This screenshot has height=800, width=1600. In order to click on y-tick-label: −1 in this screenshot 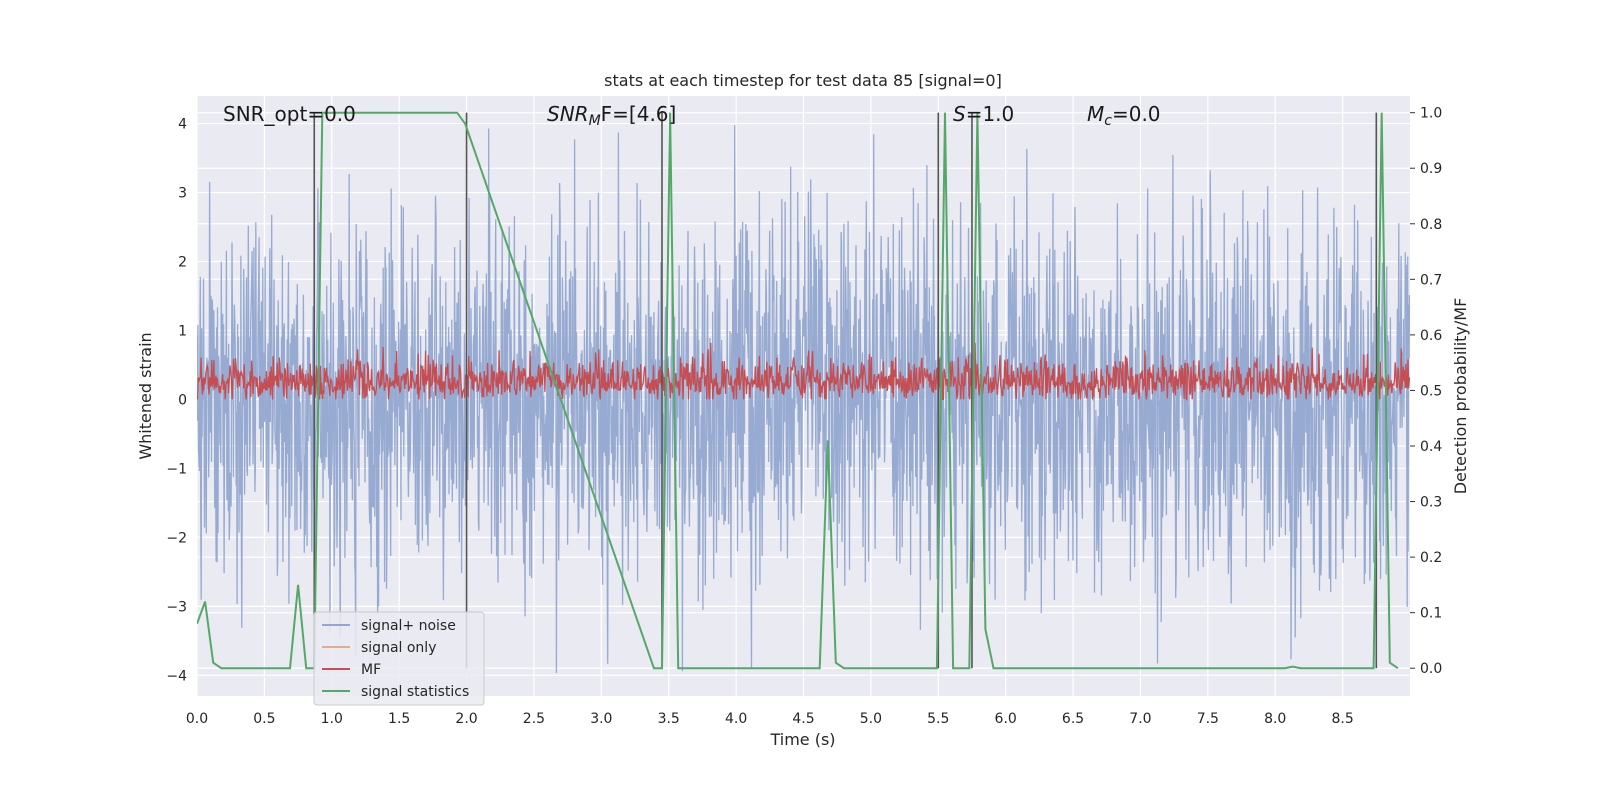, I will do `click(176, 469)`.